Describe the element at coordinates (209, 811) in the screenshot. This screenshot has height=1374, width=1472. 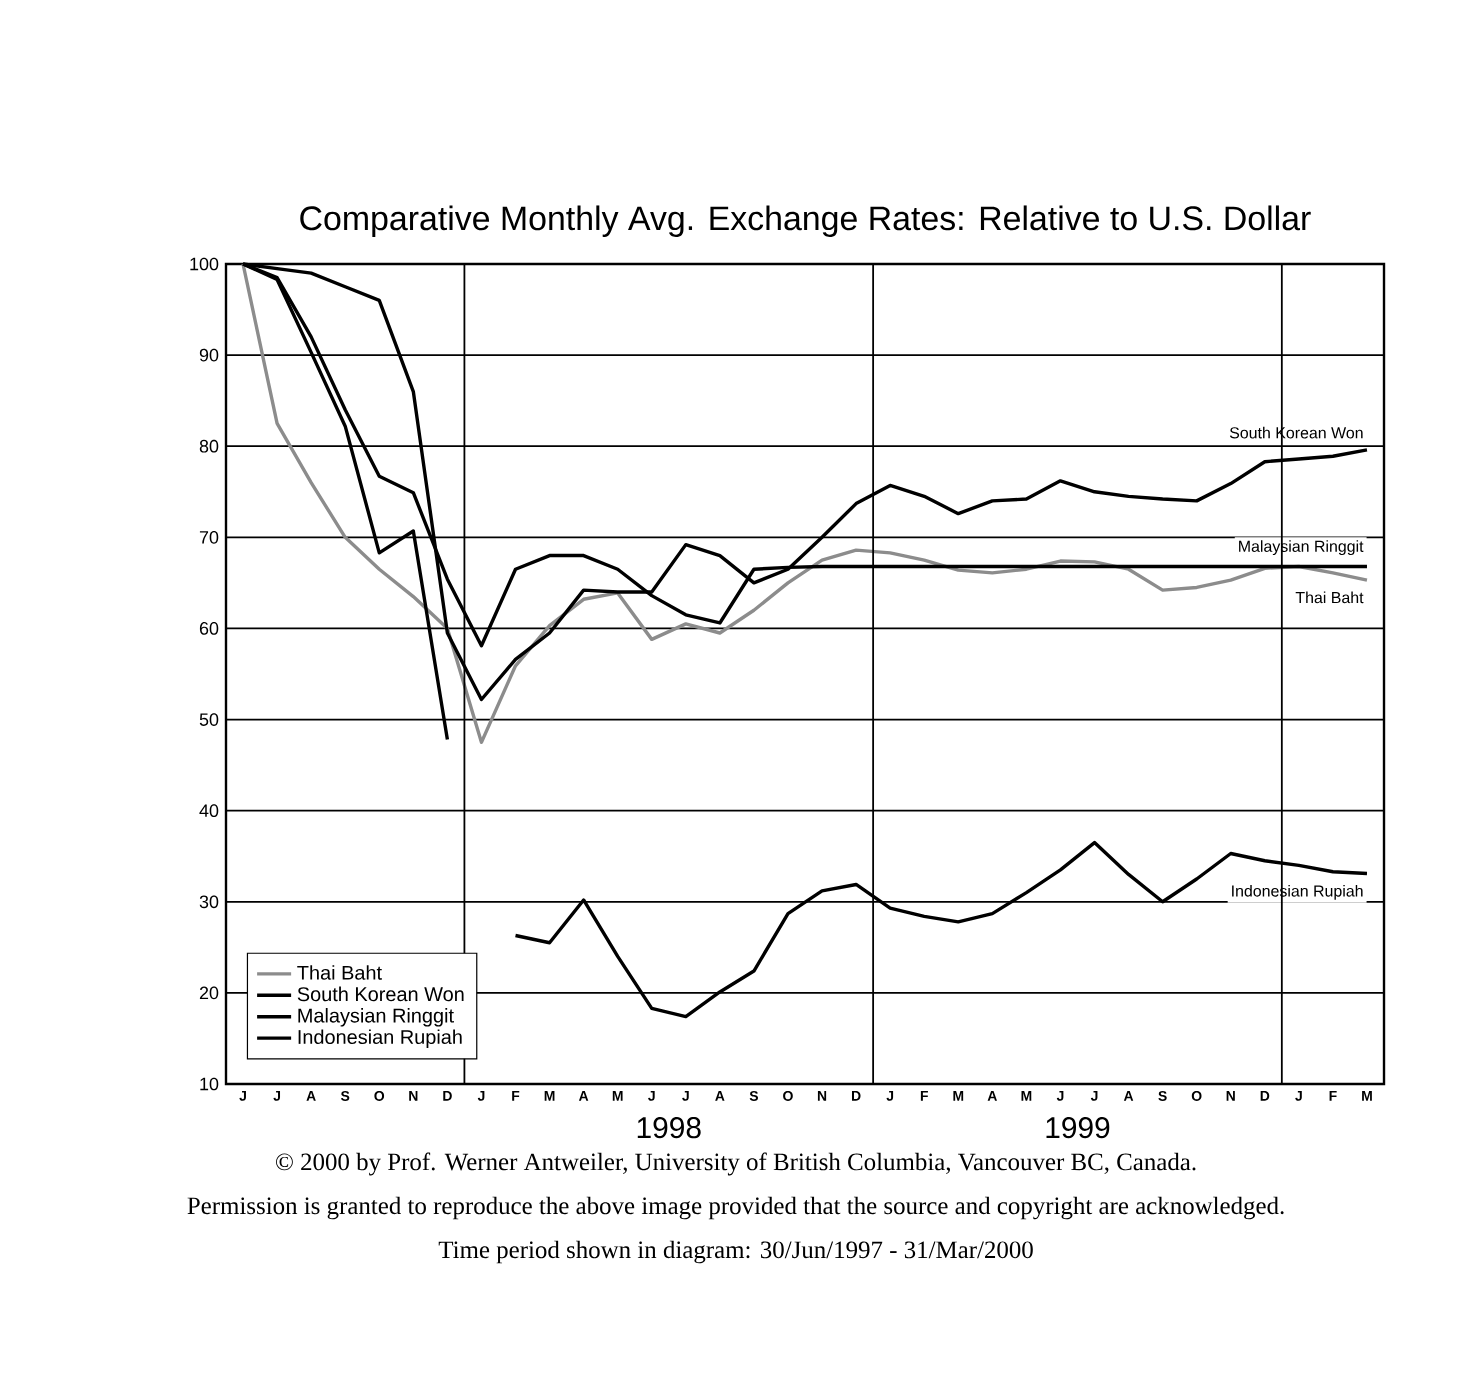
I see `y-tick-label: 40` at that location.